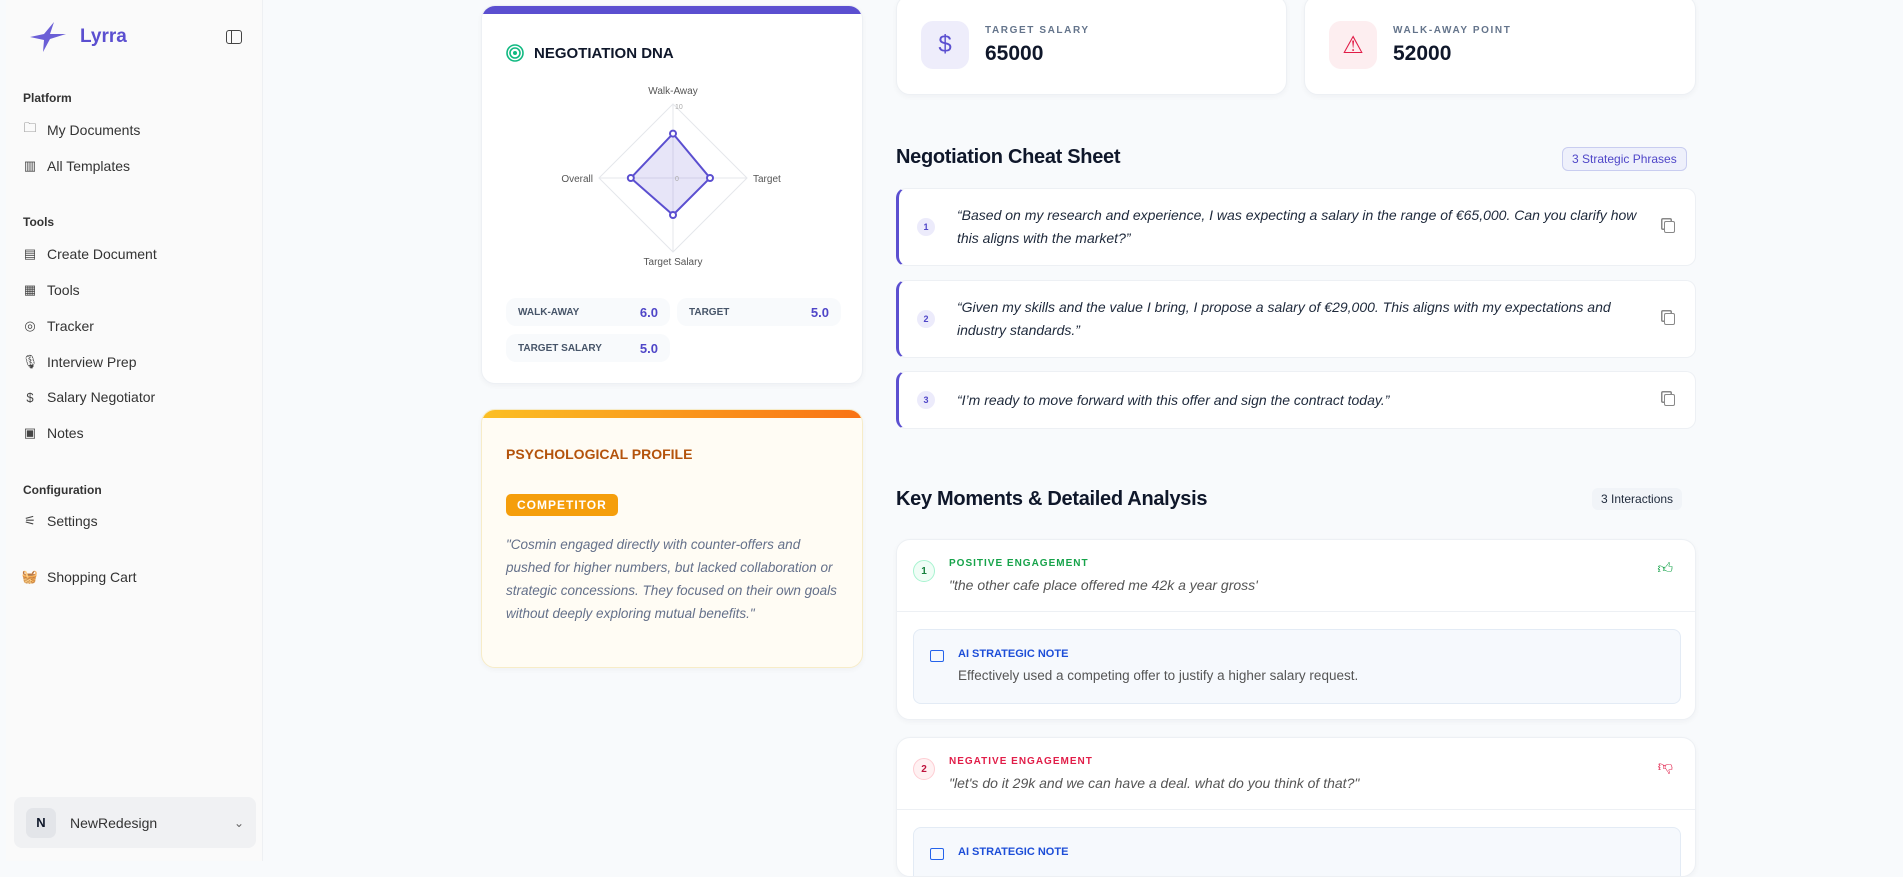  I want to click on cheat-sheet-title: Negotiation Cheat Sheet, so click(1008, 157).